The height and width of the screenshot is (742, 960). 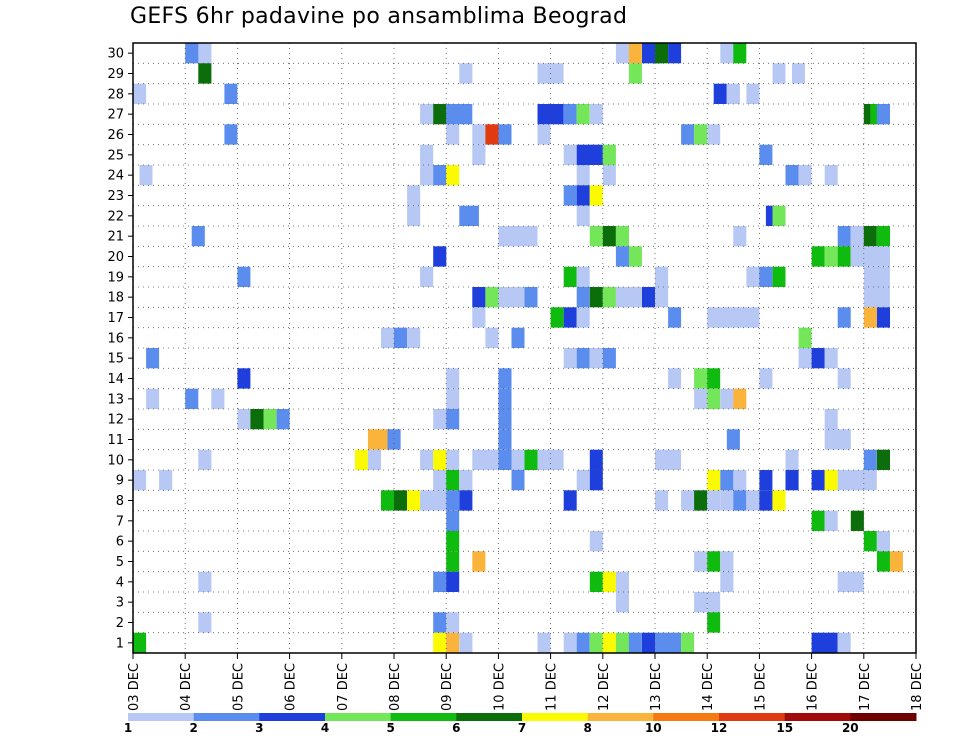 I want to click on y-tick-label: 1, so click(x=120, y=643).